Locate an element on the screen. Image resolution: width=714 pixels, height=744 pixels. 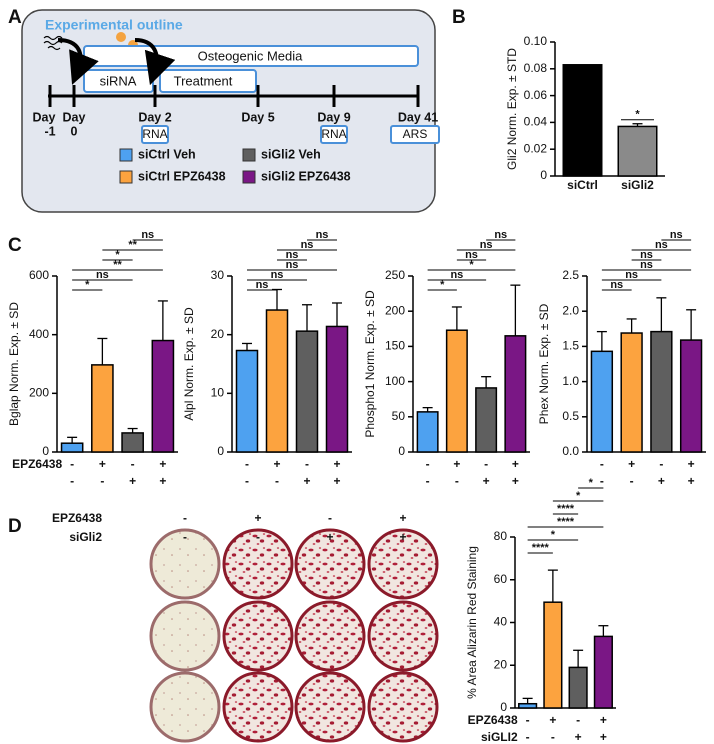
y-tick-label: 200 is located at coordinates (39, 393).